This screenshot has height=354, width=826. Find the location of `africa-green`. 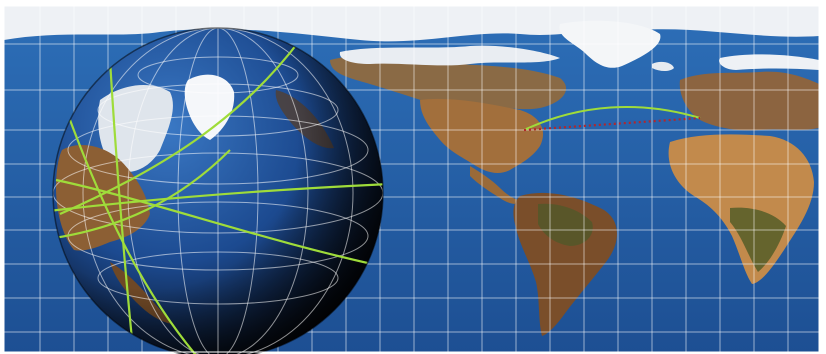

africa-green is located at coordinates (758, 239).